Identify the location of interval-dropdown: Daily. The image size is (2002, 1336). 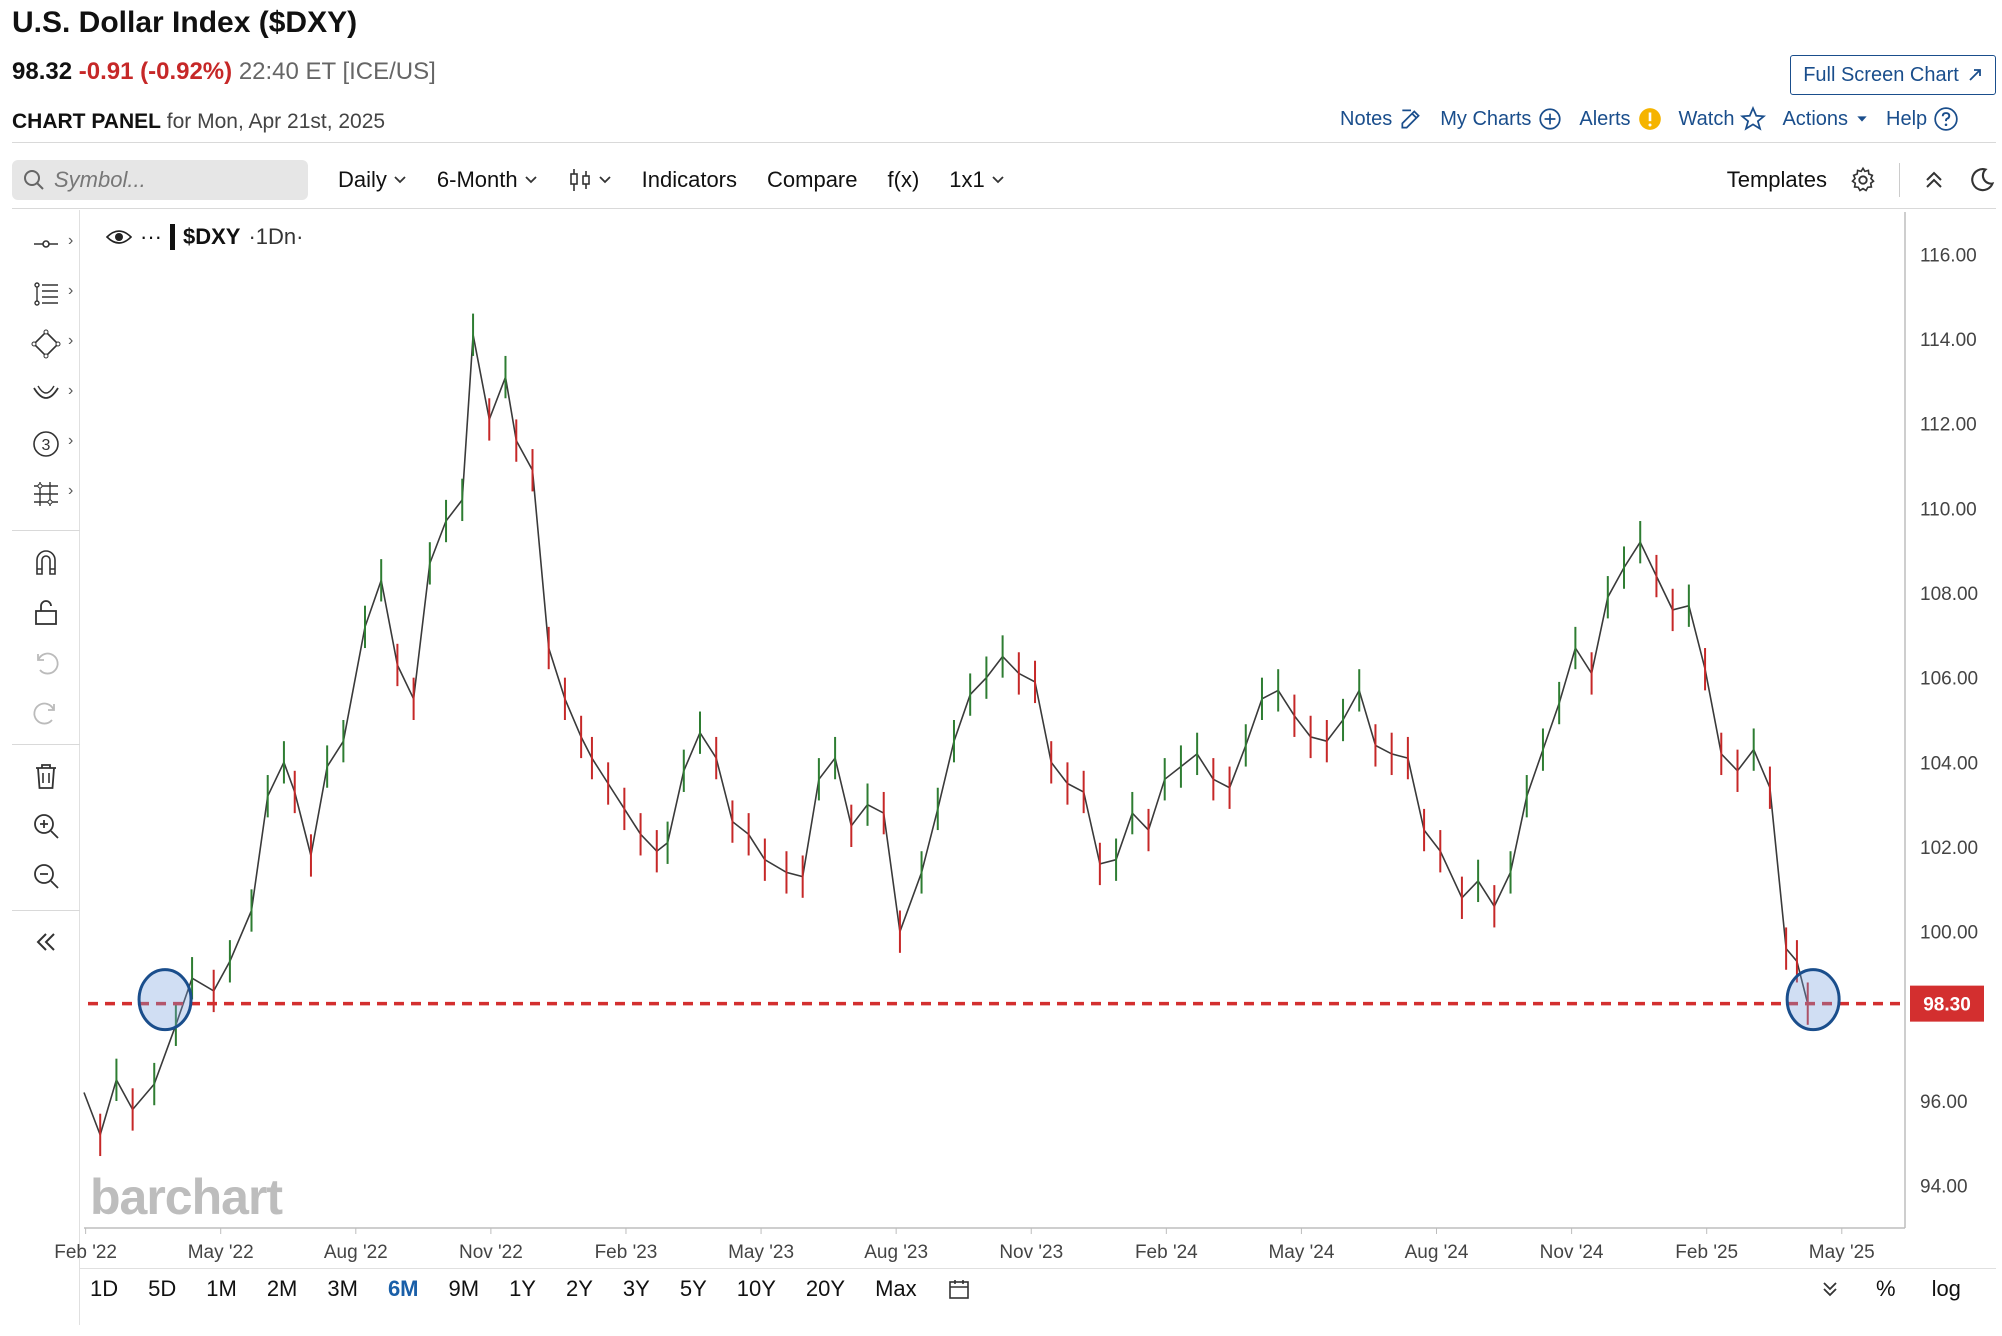
(372, 180).